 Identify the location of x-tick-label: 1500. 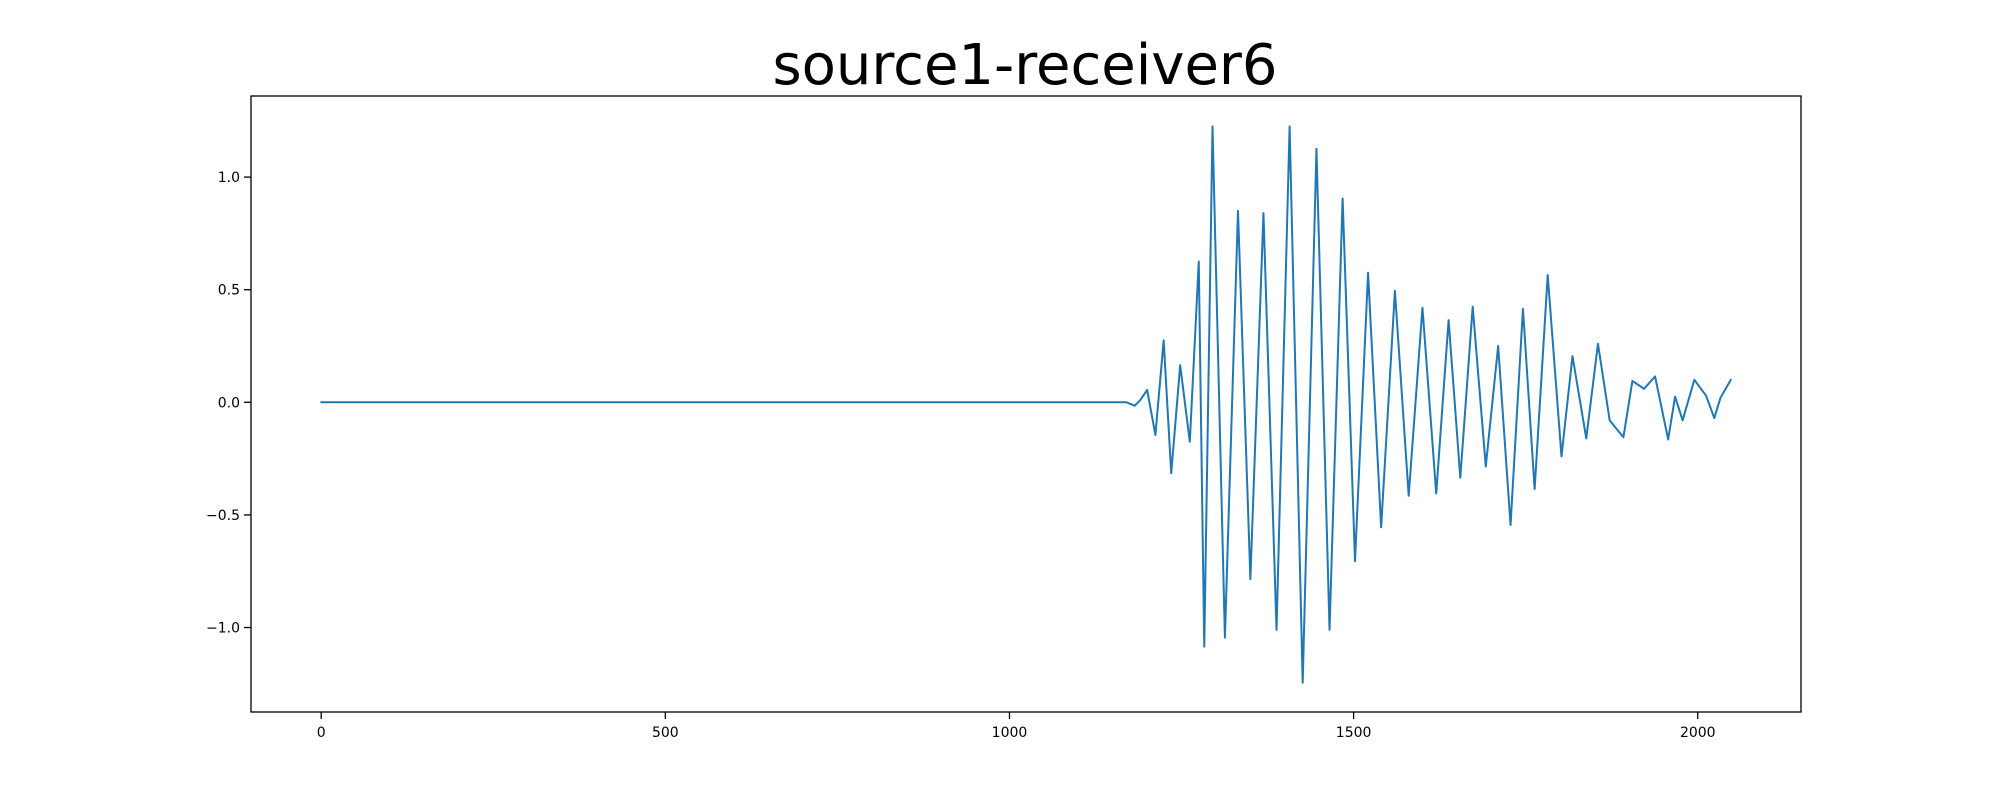
(1354, 733).